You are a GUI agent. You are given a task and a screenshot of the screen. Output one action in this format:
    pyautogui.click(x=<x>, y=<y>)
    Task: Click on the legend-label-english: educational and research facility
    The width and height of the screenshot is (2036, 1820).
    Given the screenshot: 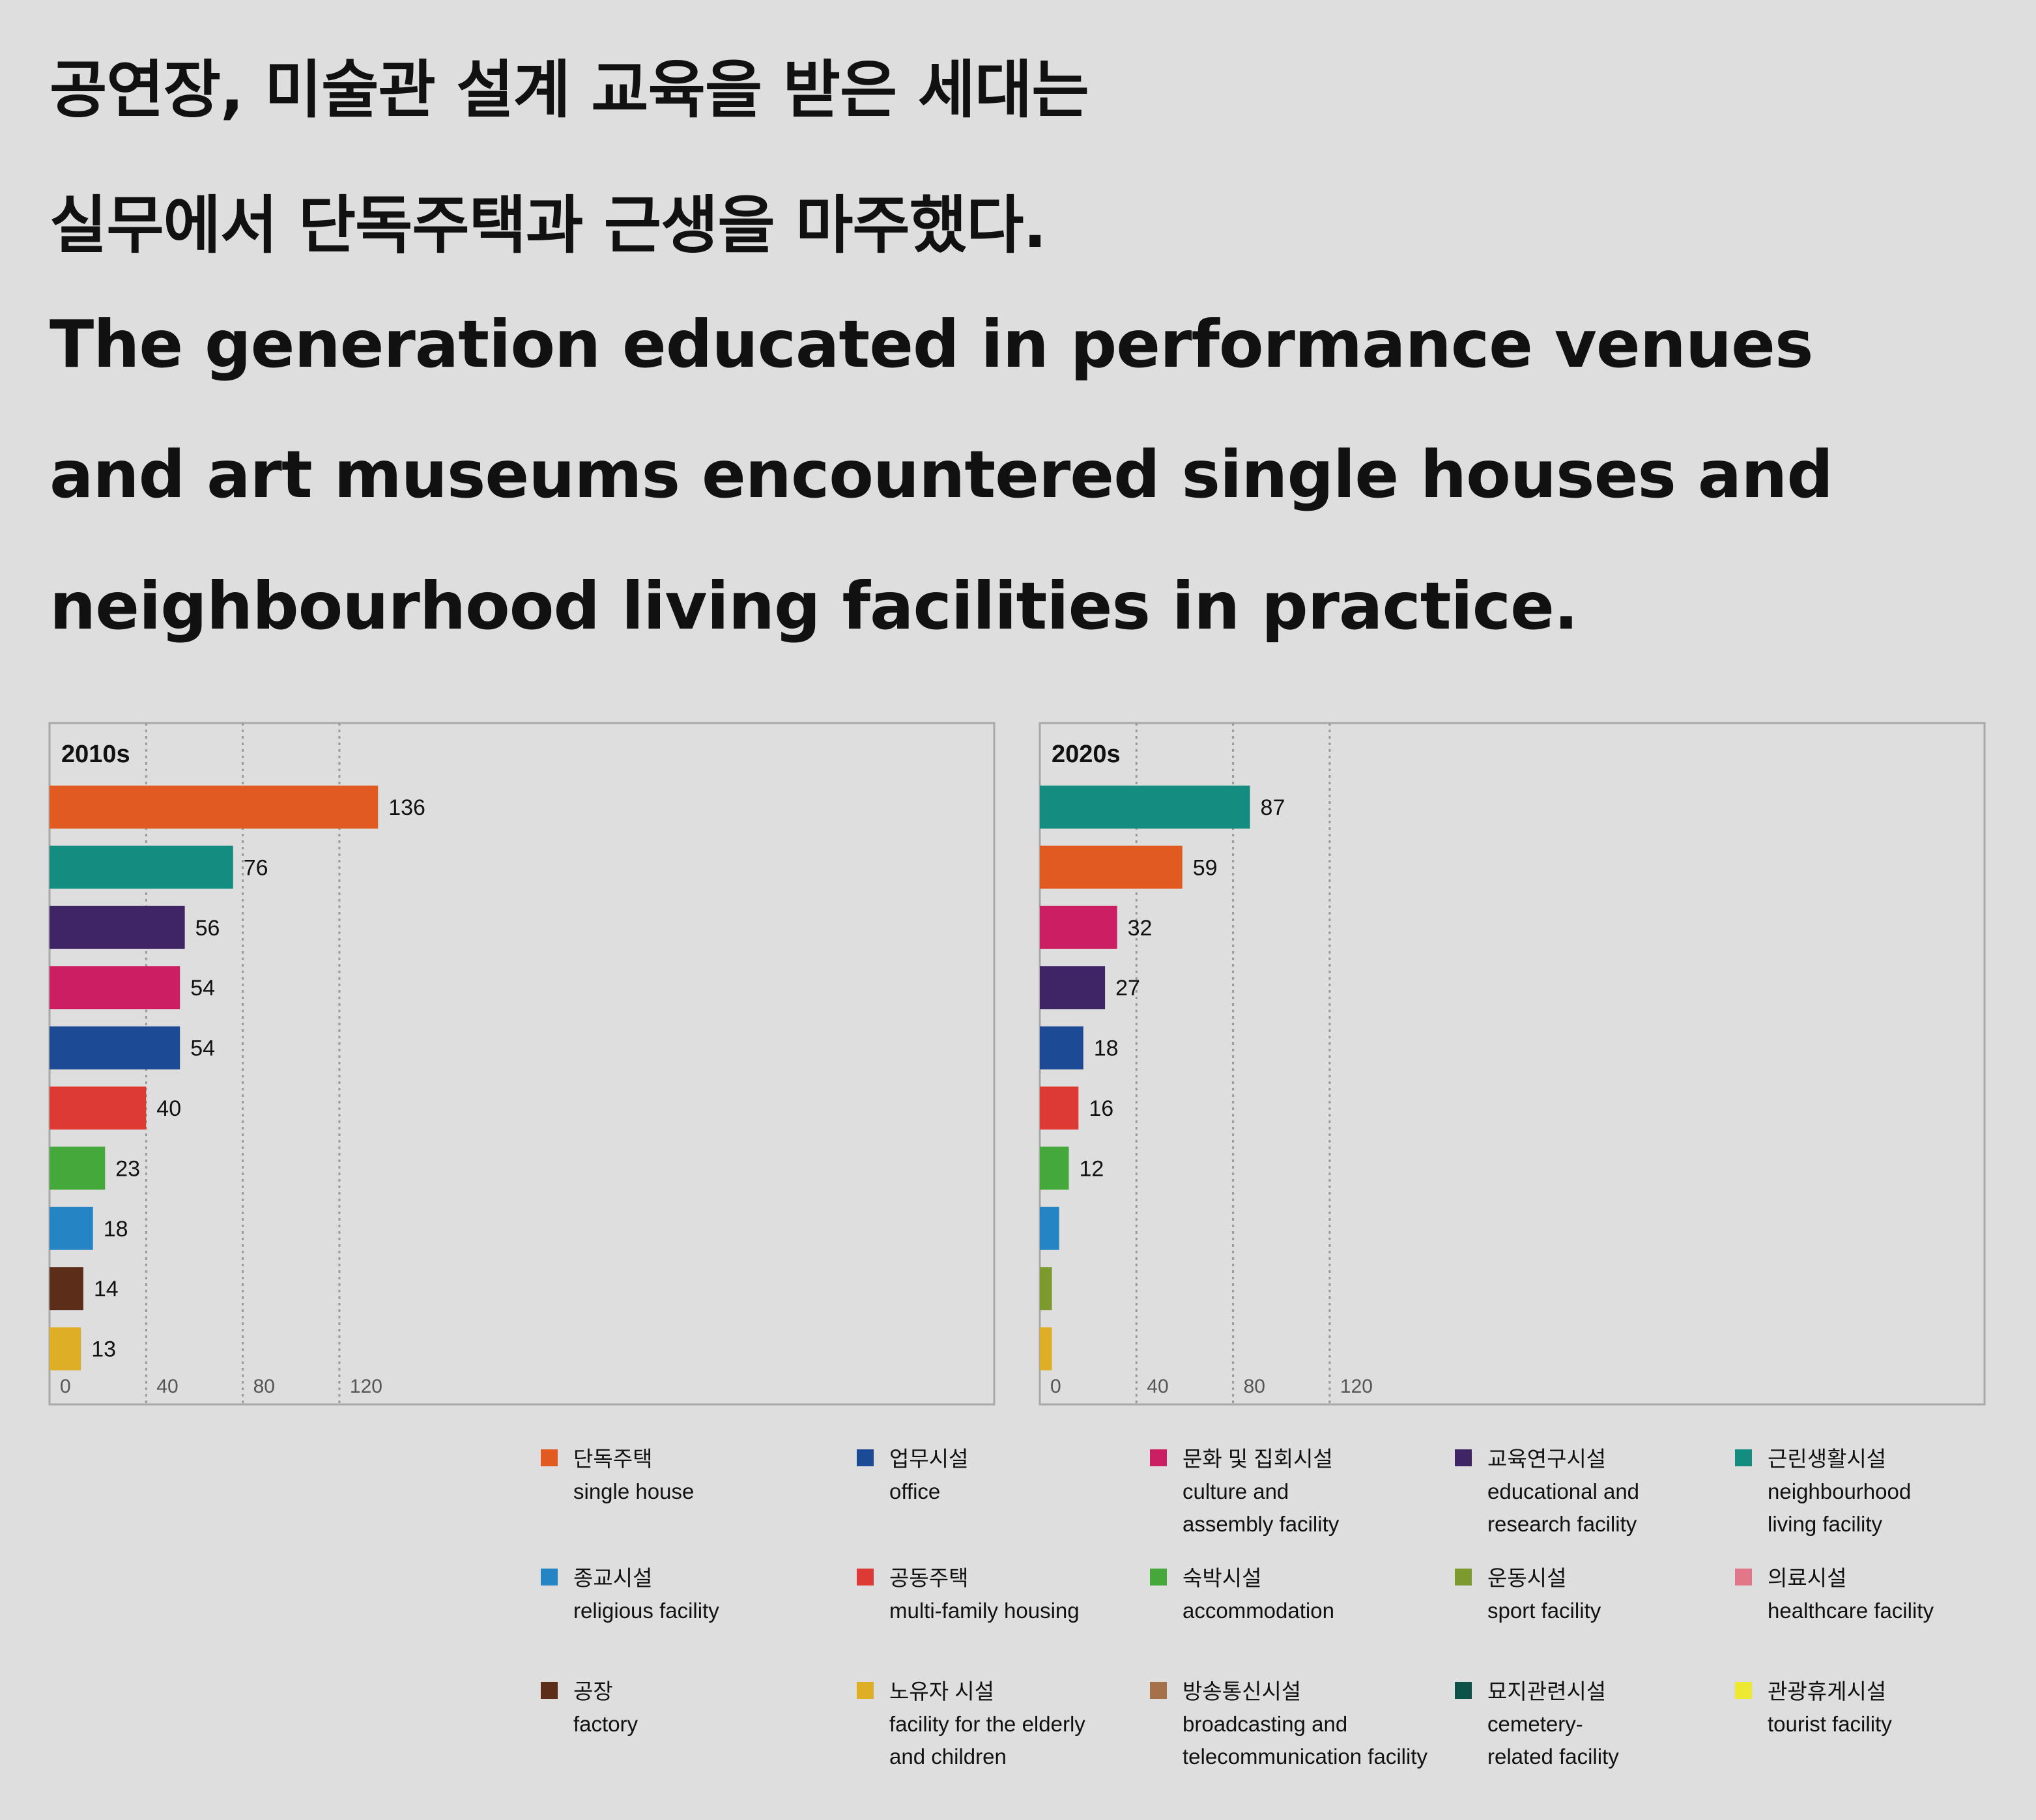 What is the action you would take?
    pyautogui.click(x=1563, y=1508)
    